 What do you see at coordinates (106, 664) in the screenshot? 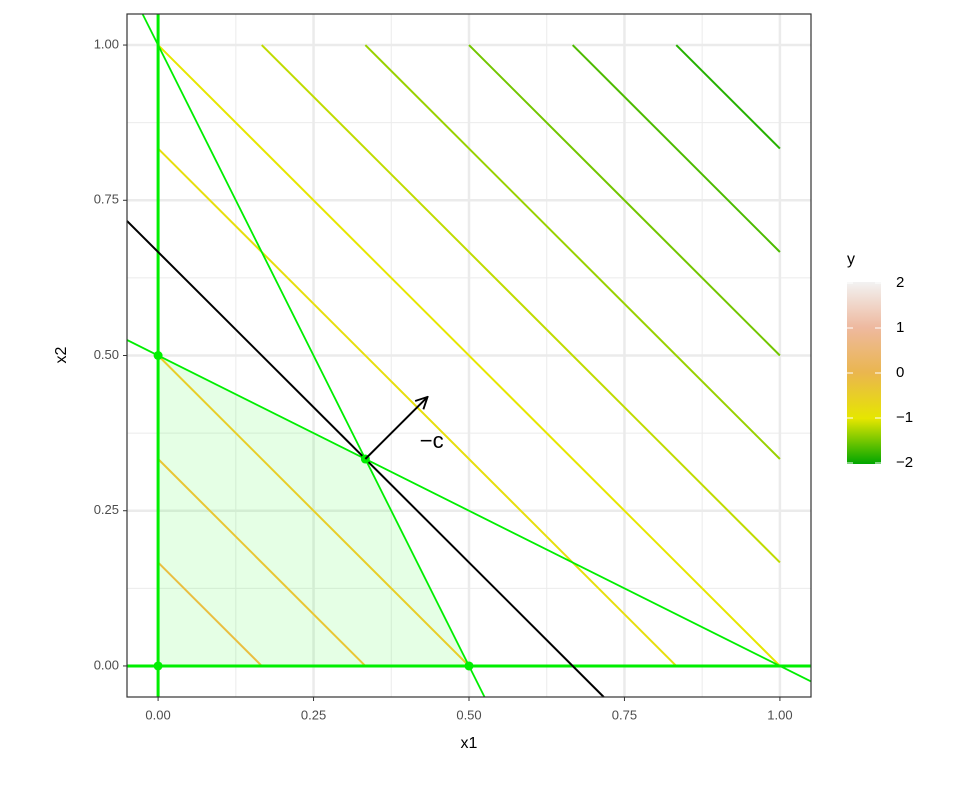
I see `y-tick-label: 0.00` at bounding box center [106, 664].